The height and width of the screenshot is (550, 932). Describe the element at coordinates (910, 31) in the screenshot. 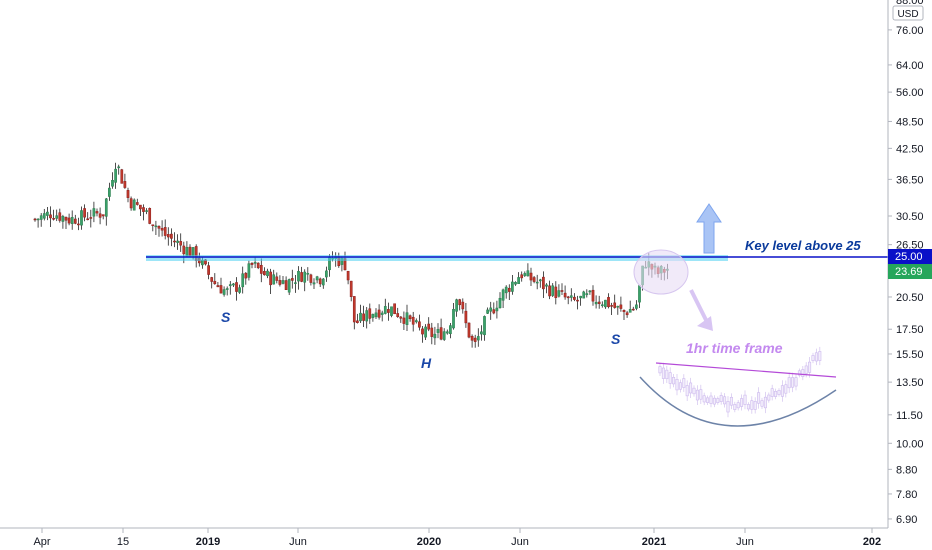

I see `y-tick-label: 76.00` at that location.